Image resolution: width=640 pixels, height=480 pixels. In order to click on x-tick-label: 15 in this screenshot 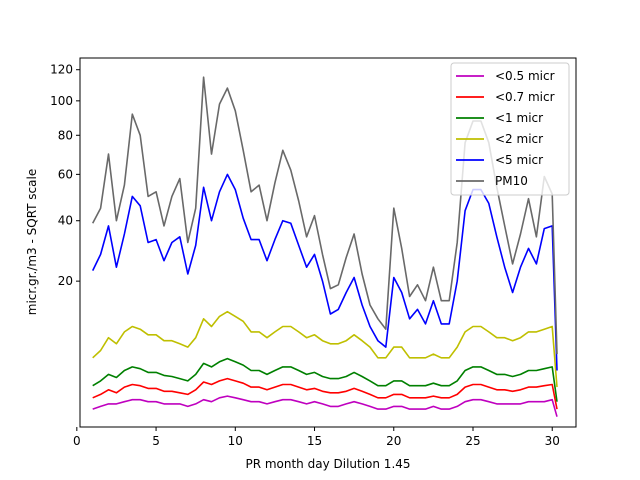, I will do `click(314, 441)`.